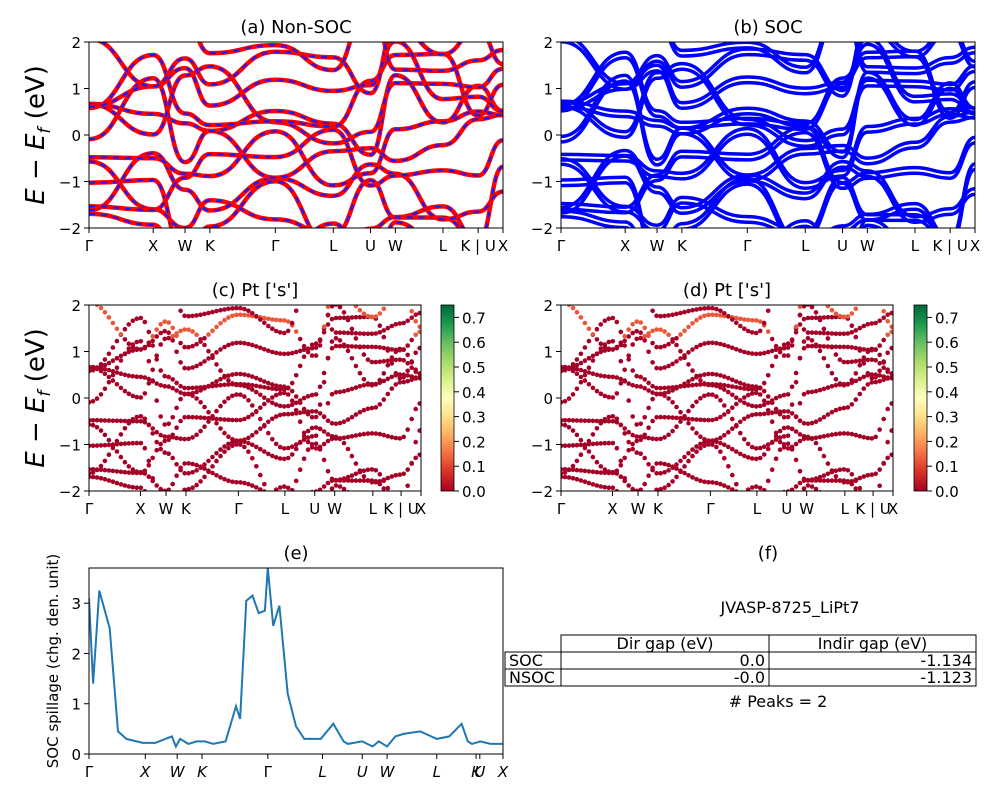  Describe the element at coordinates (38, 398) in the screenshot. I see `y-axis-label-middle: E − Ef (eV)` at that location.